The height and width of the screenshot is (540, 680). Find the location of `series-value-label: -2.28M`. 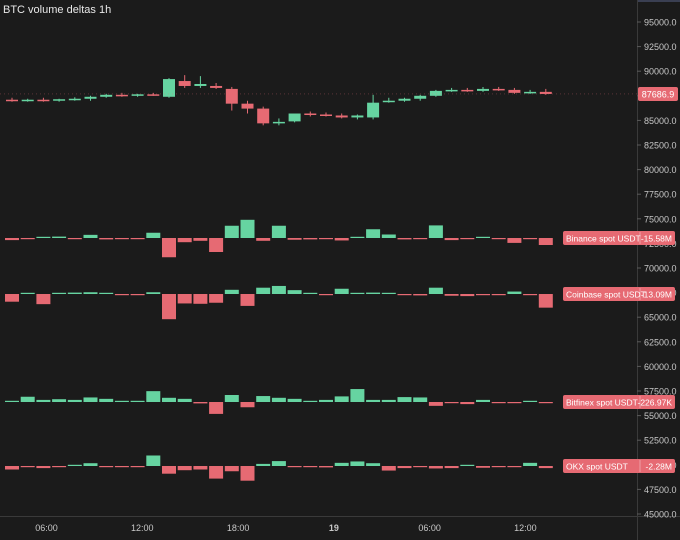

series-value-label: -2.28M is located at coordinates (659, 467).